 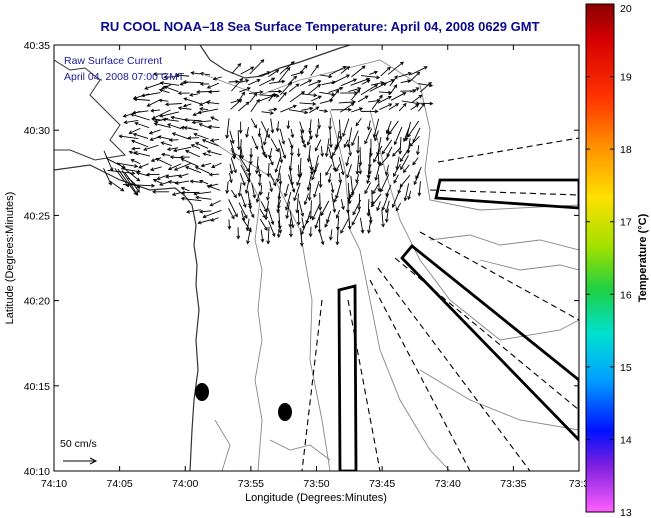 I want to click on x-tick-label: 73:3, so click(x=579, y=484).